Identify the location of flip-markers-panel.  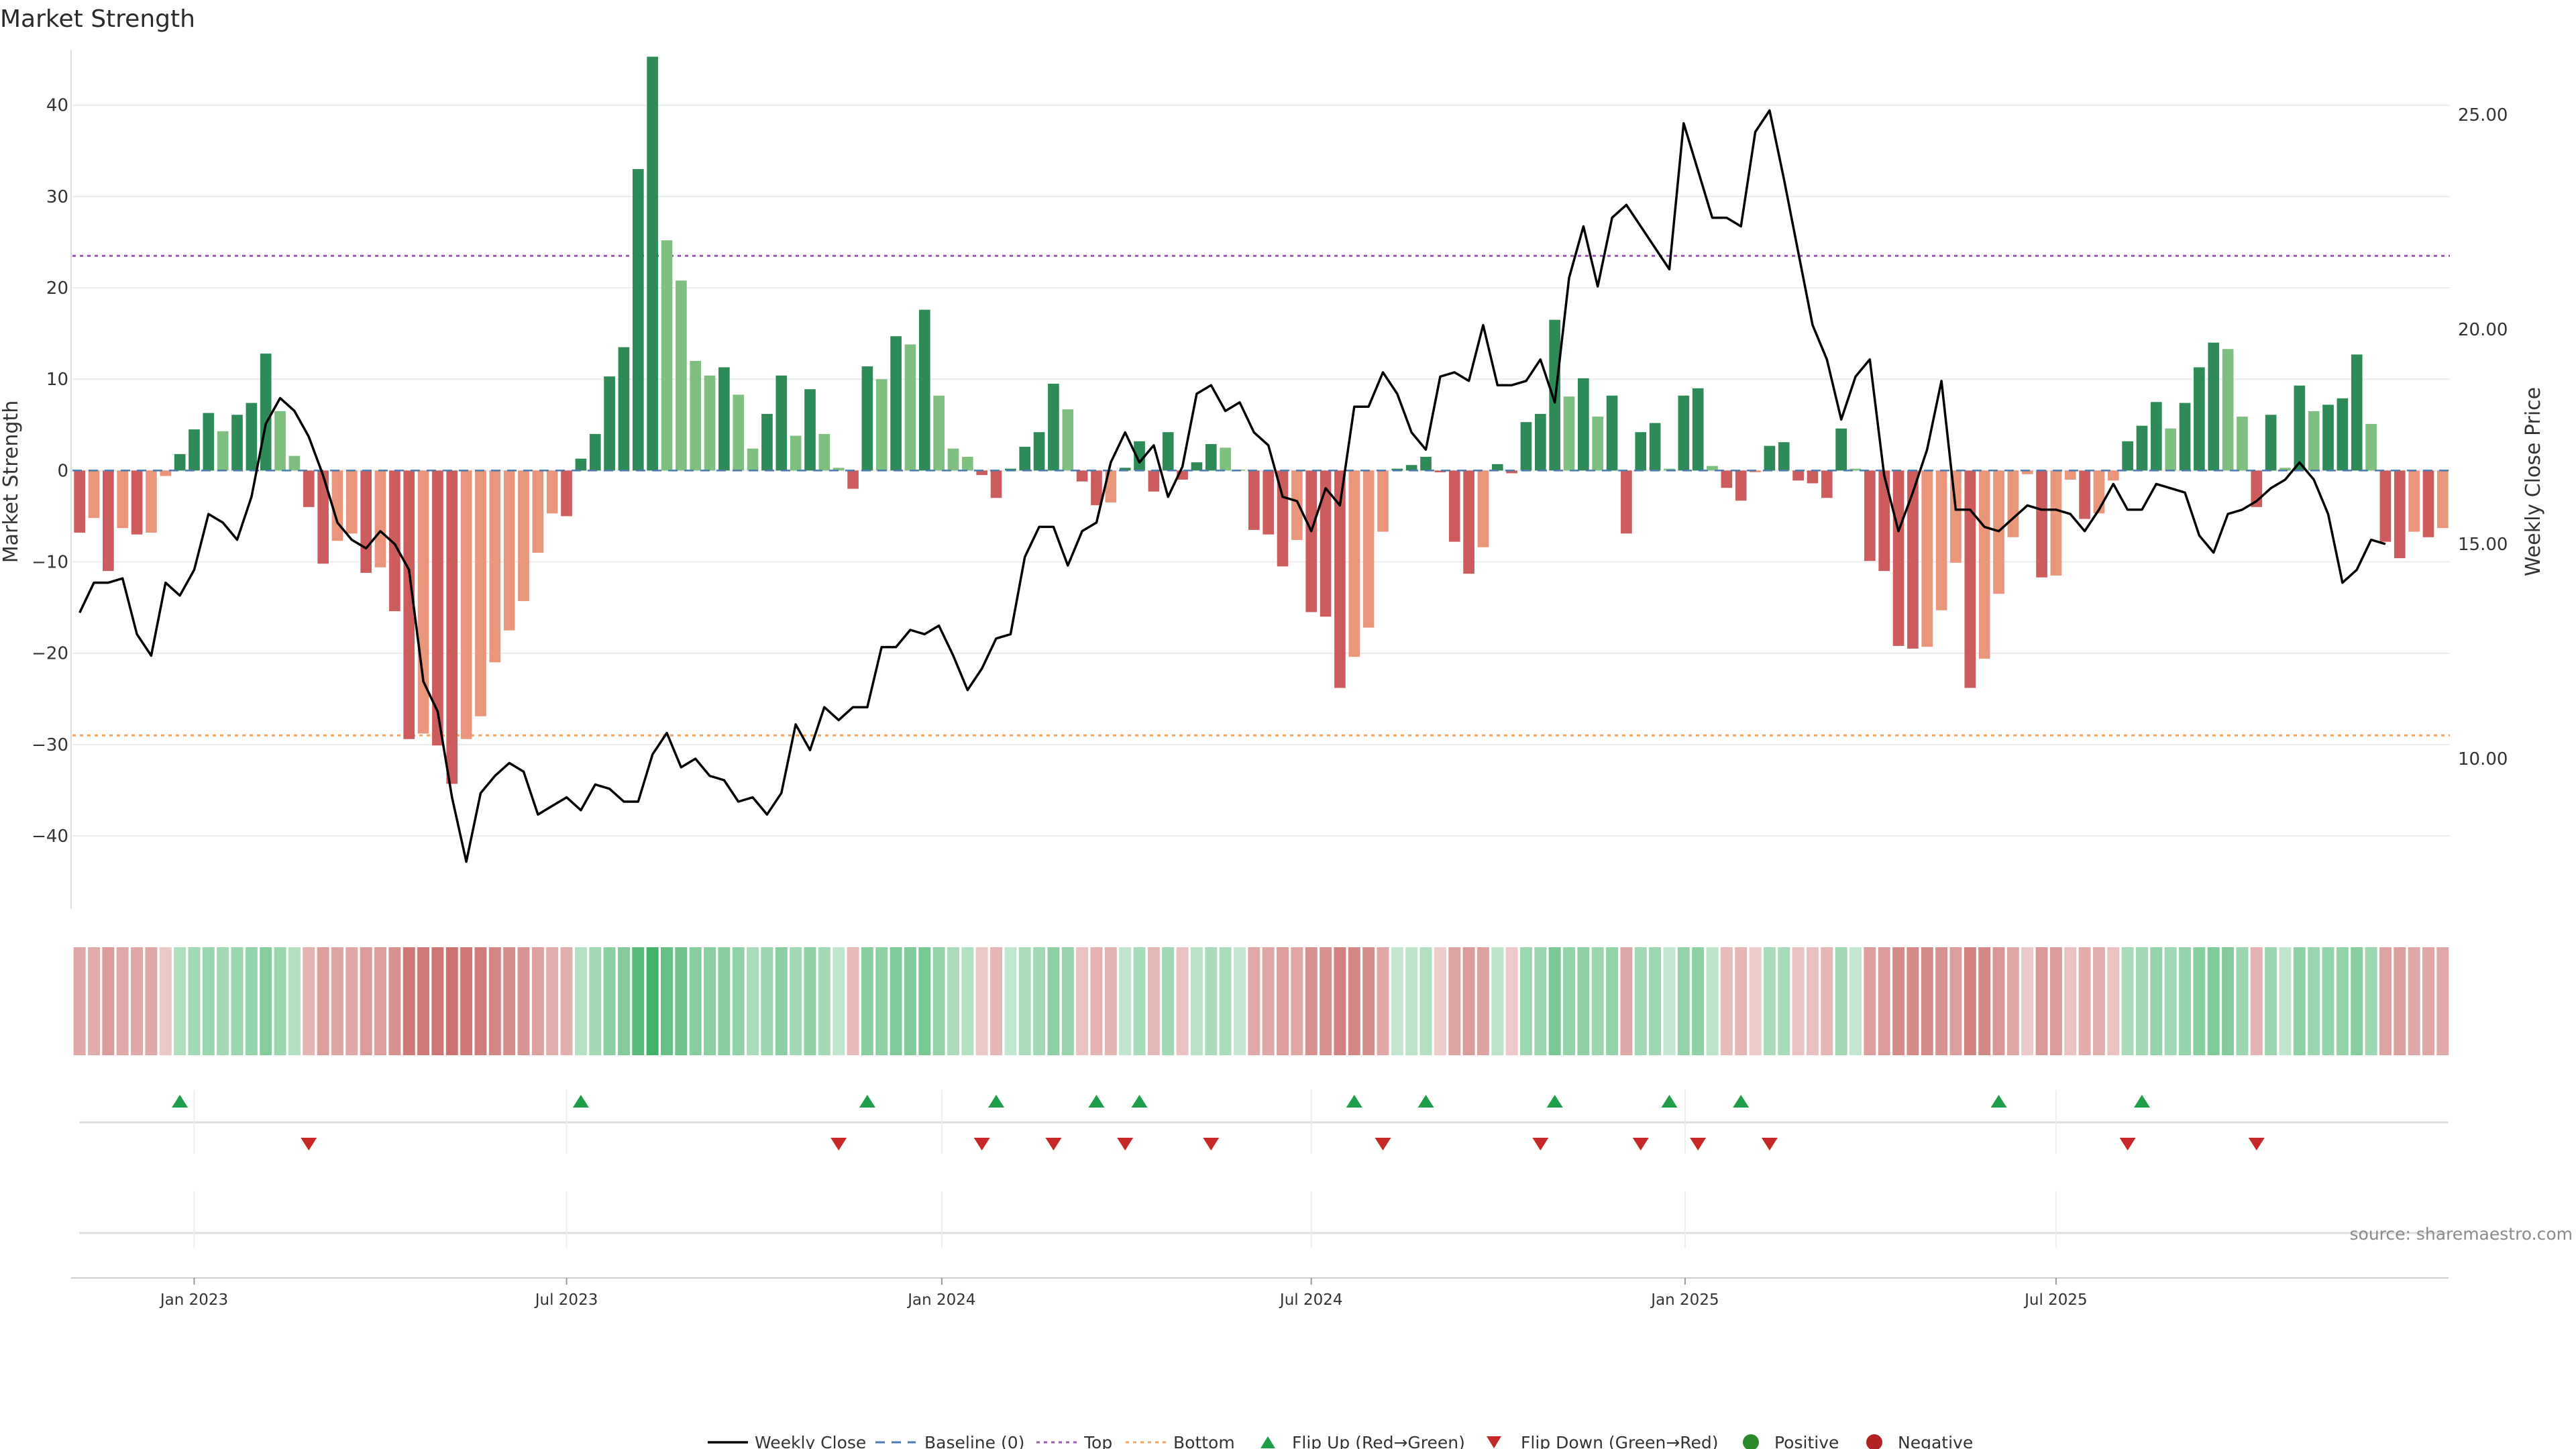
(1264, 1122).